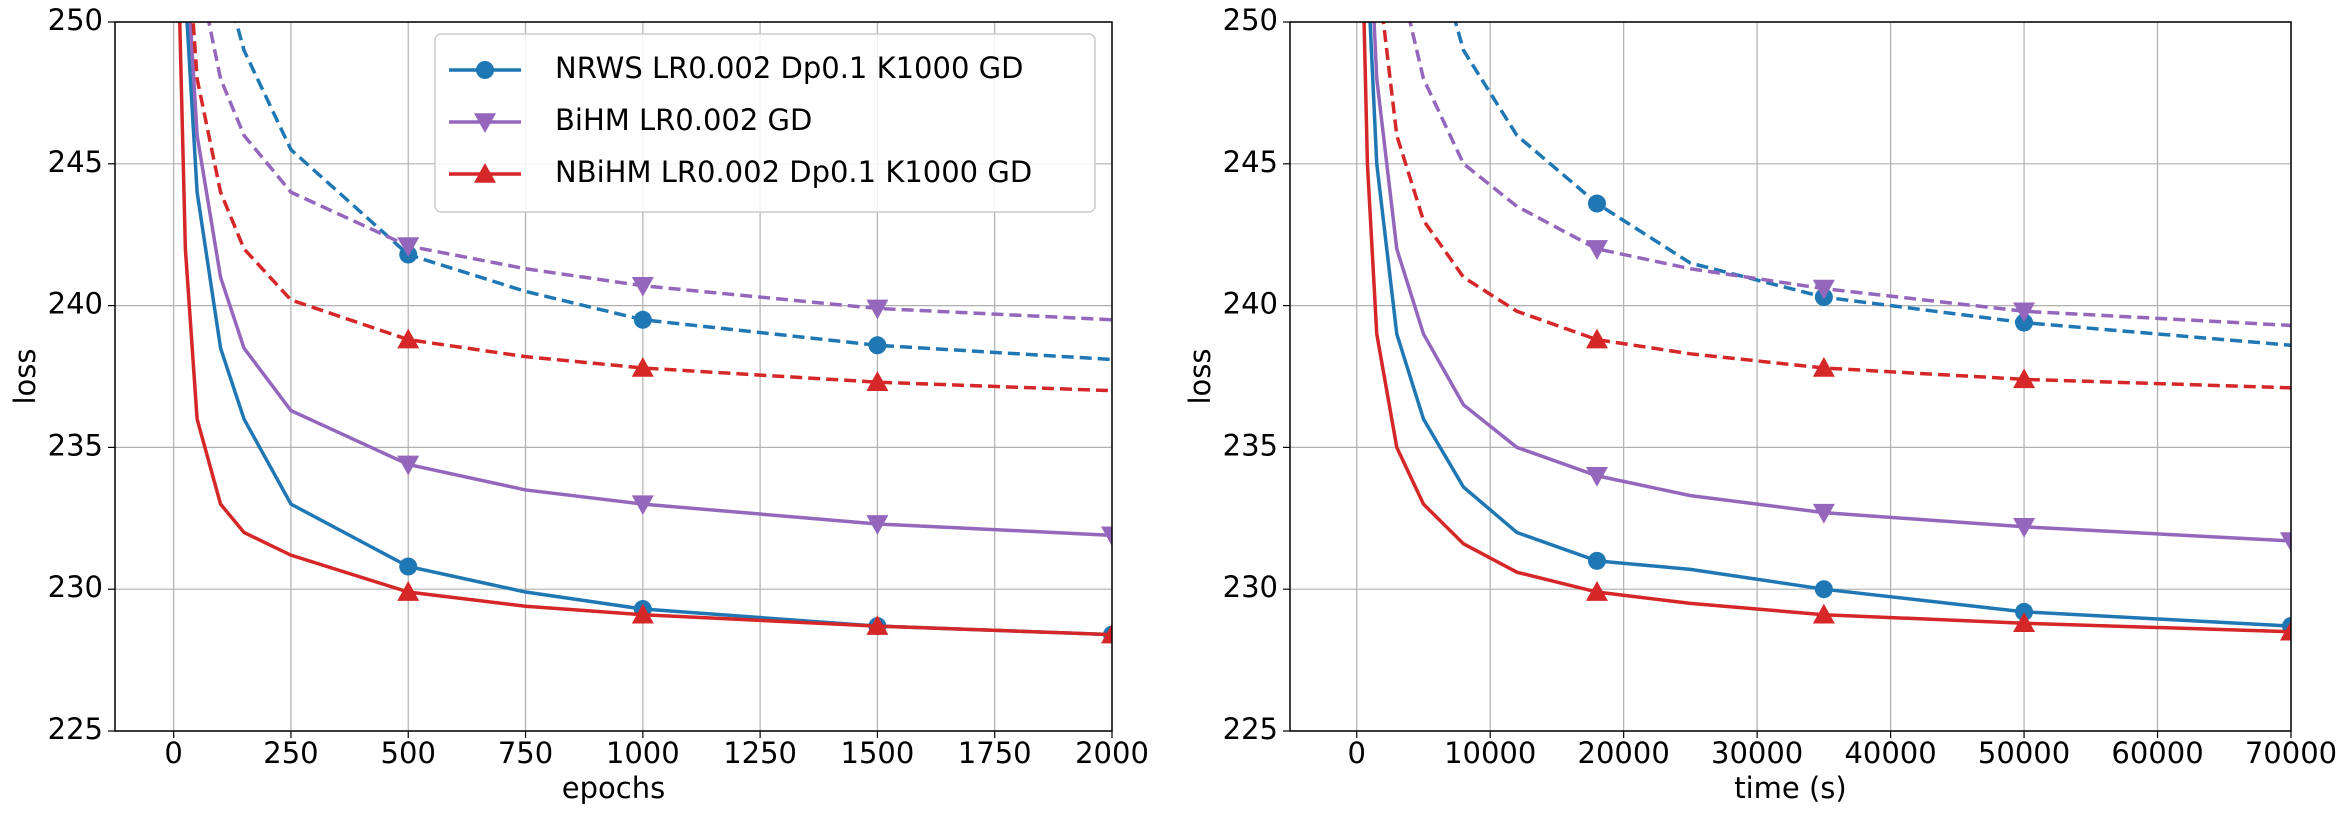 Image resolution: width=2351 pixels, height=816 pixels. What do you see at coordinates (995, 753) in the screenshot?
I see `x-tick-label: 1750` at bounding box center [995, 753].